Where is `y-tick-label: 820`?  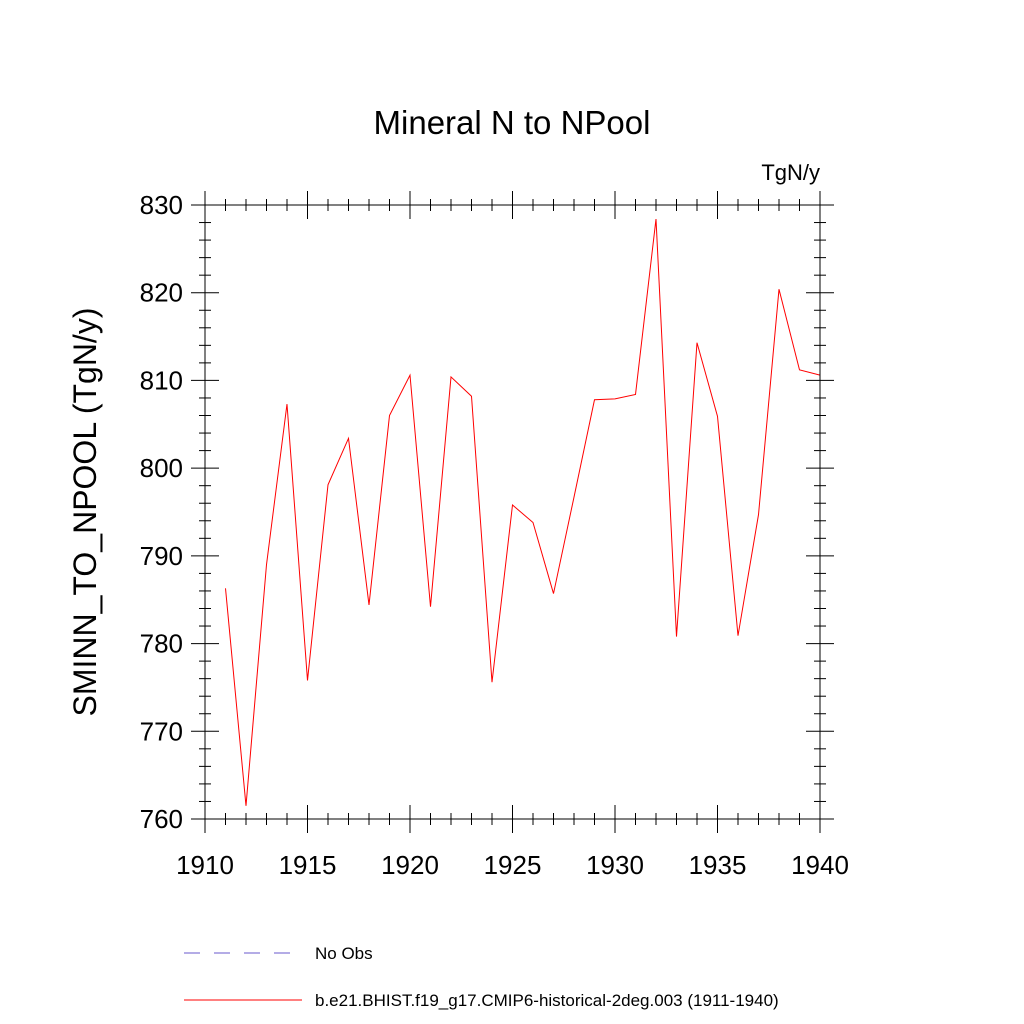
y-tick-label: 820 is located at coordinates (161, 293).